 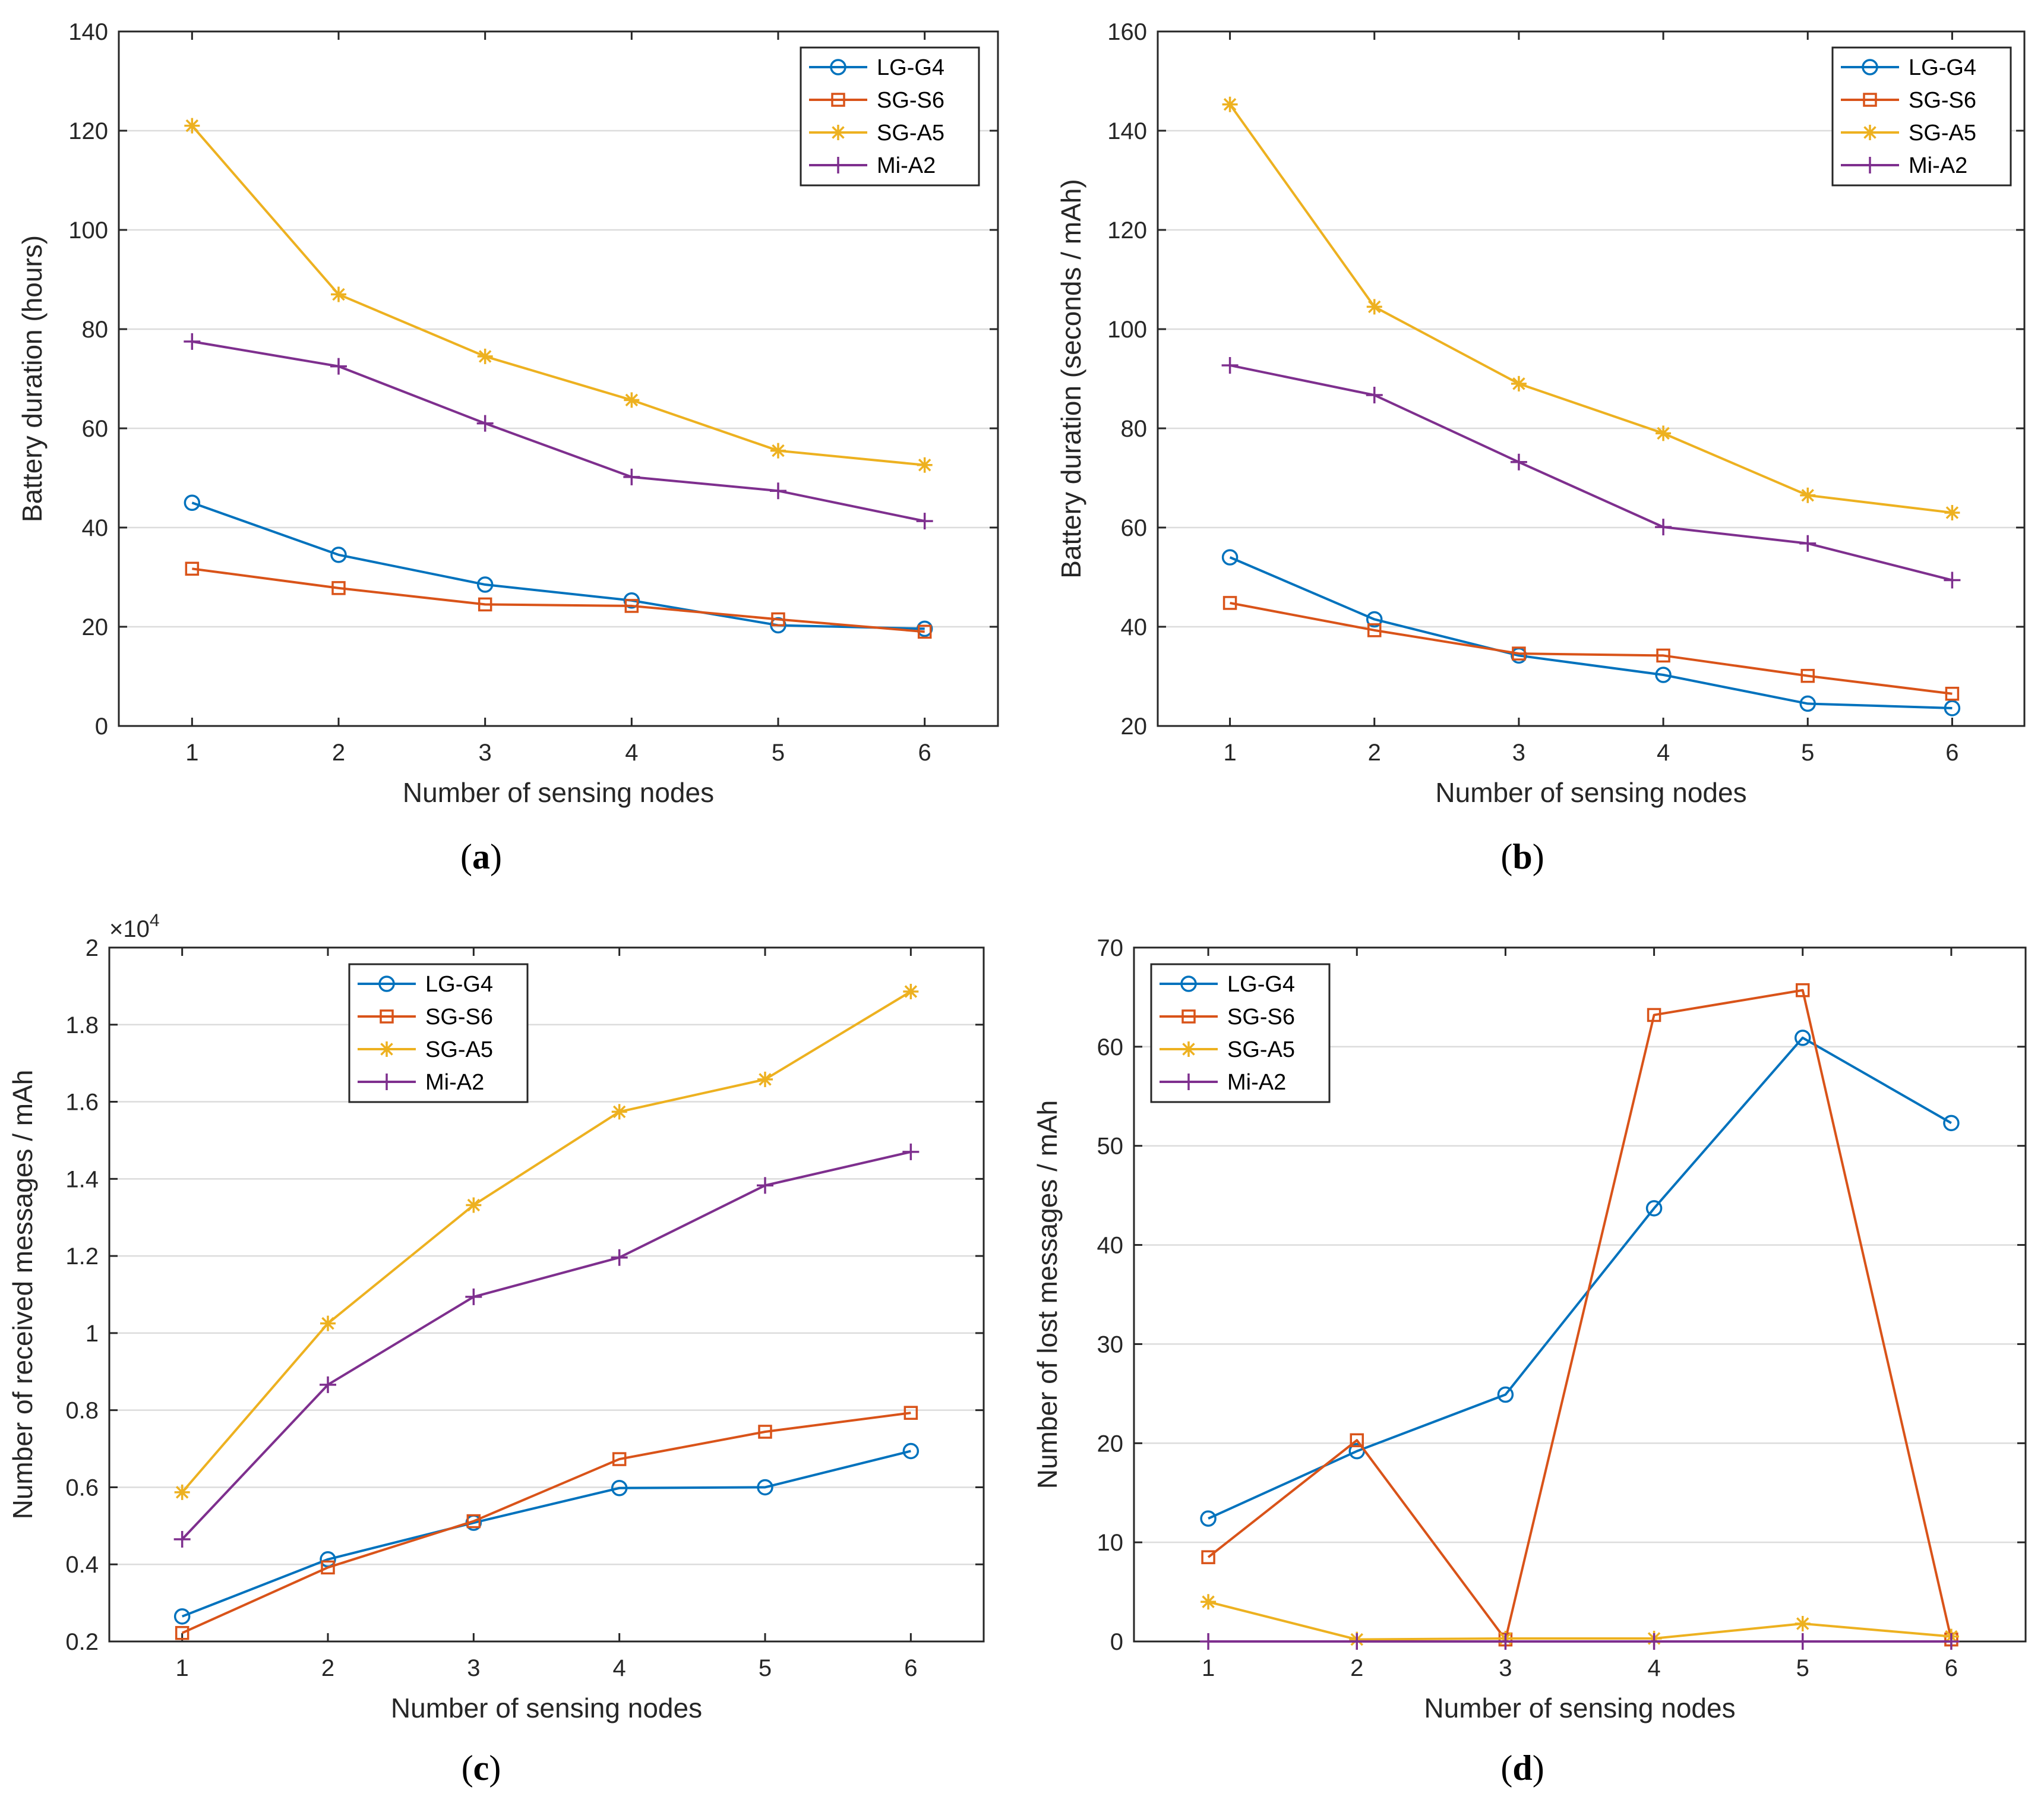 What do you see at coordinates (473, 1668) in the screenshot?
I see `x-tick-label: 3` at bounding box center [473, 1668].